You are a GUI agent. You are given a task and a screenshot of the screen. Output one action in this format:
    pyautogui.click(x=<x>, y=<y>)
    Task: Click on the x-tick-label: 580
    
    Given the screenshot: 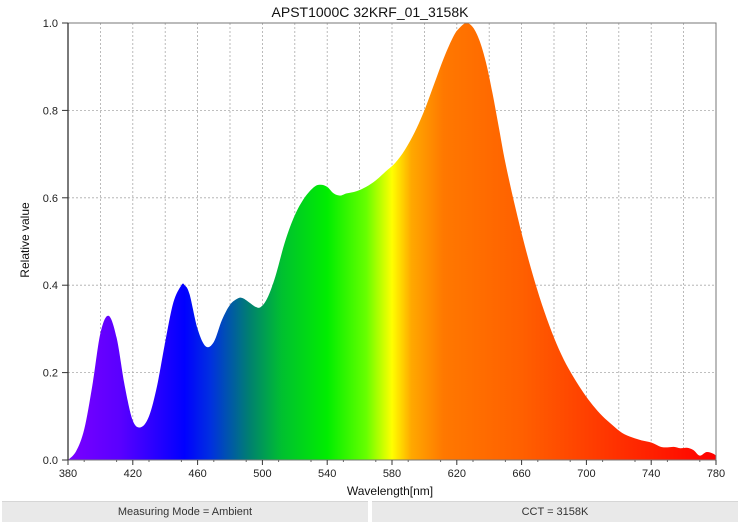 What is the action you would take?
    pyautogui.click(x=392, y=474)
    